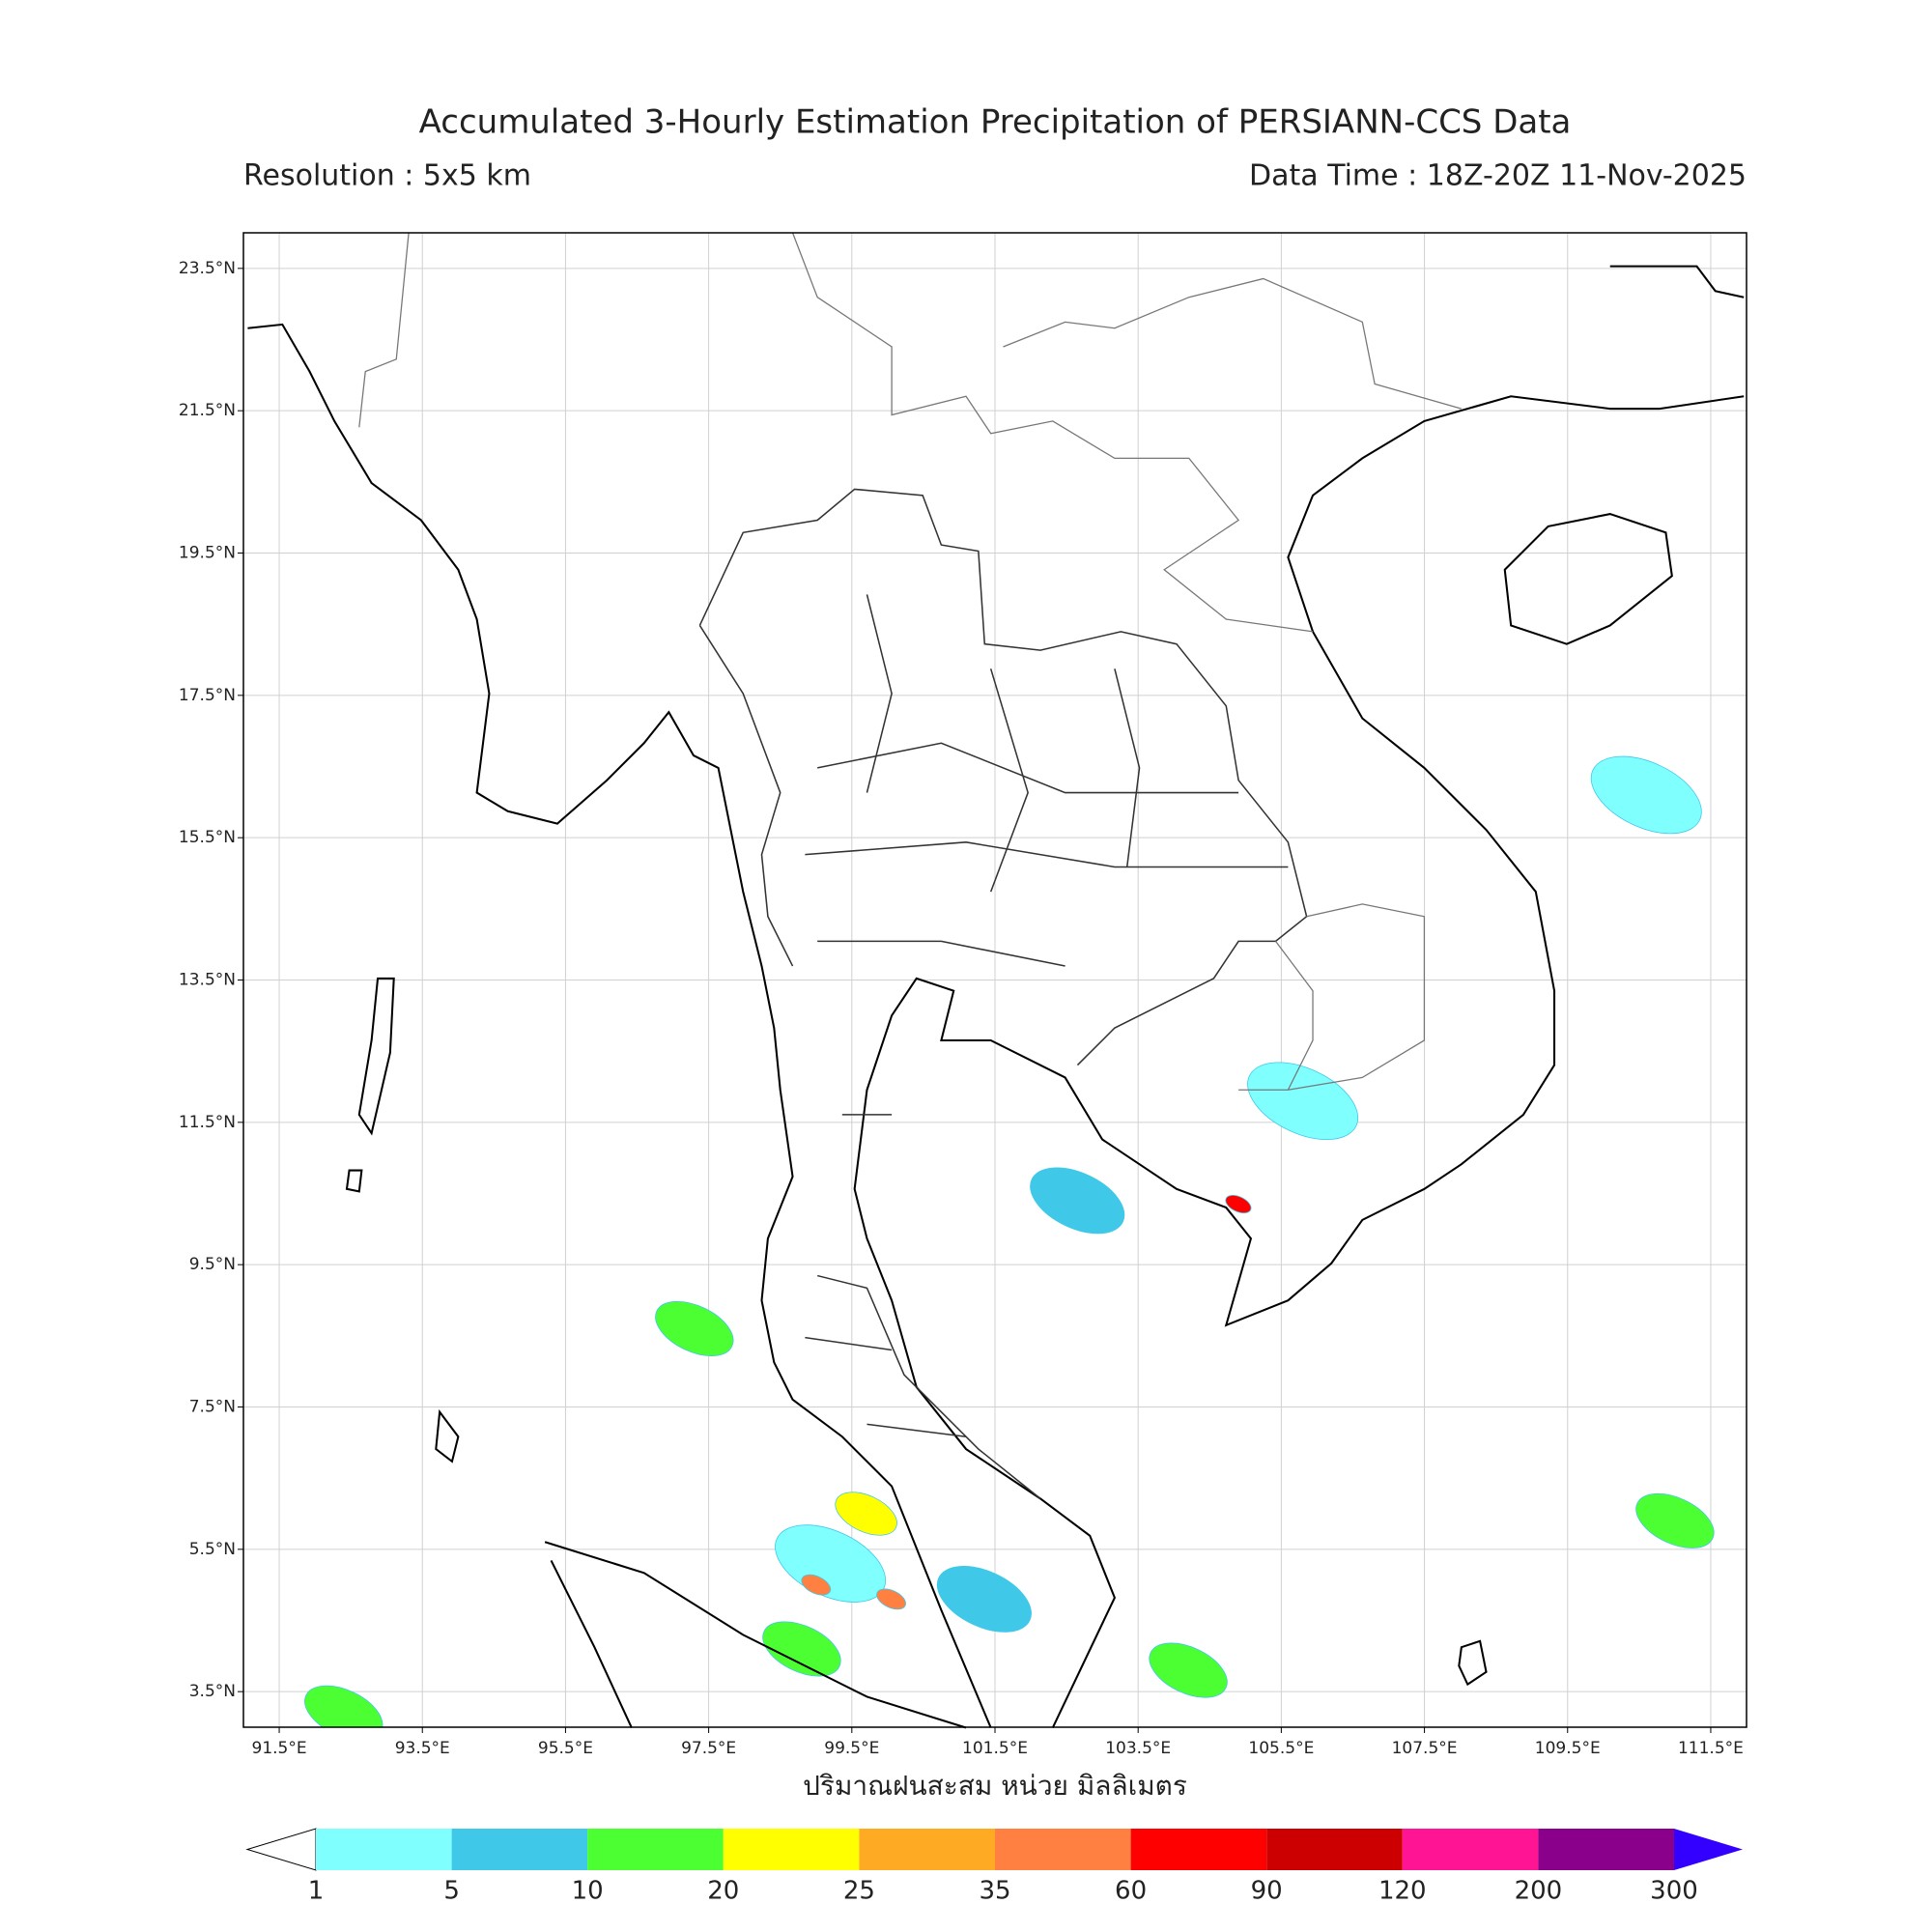 This screenshot has width=1932, height=1932. Describe the element at coordinates (588, 1891) in the screenshot. I see `colorbar-label: 10` at that location.